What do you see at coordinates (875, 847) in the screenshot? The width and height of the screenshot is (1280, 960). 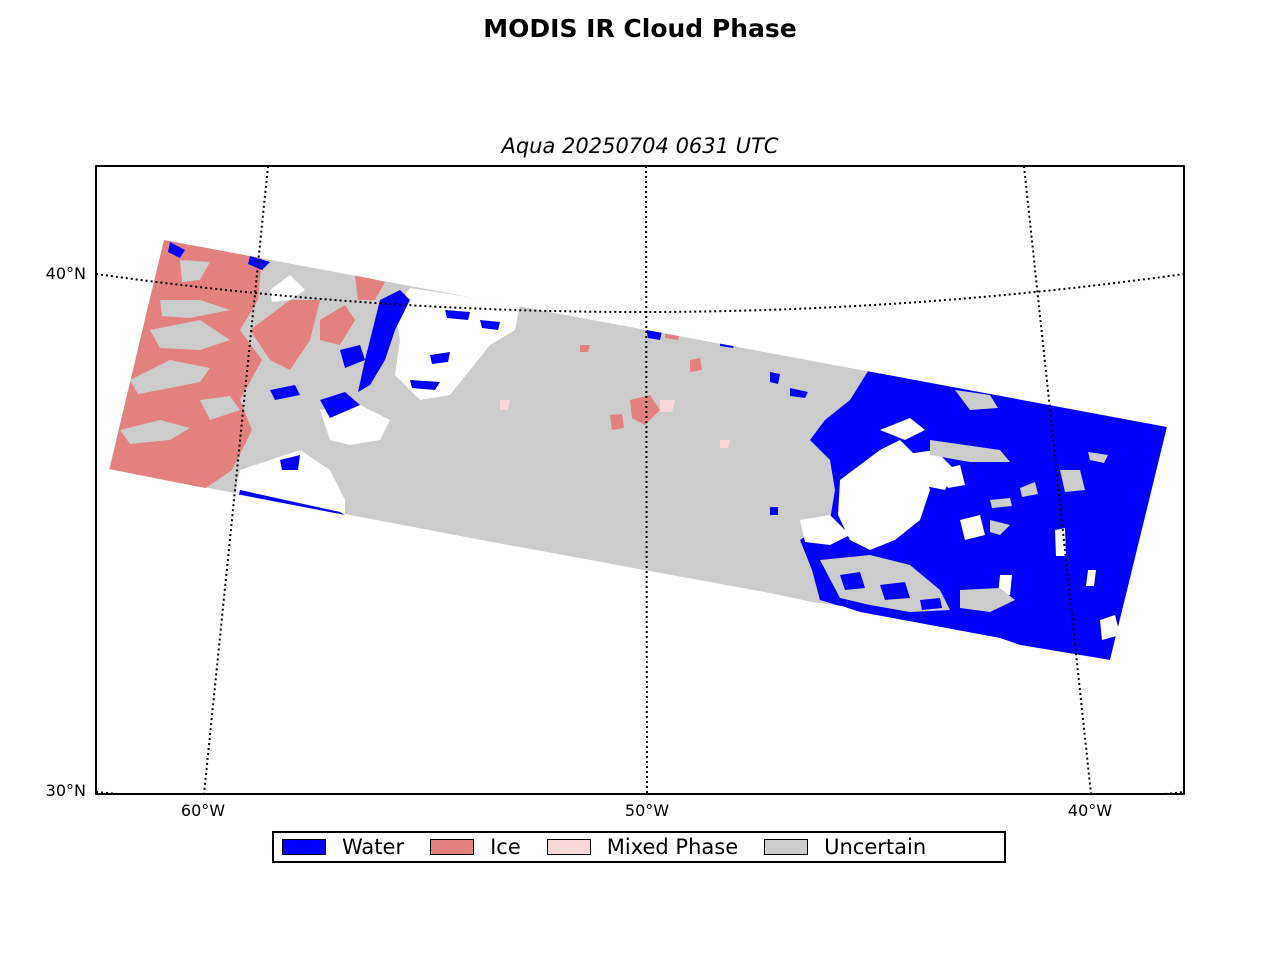 I see `legend-label-uncertain: Uncertain` at bounding box center [875, 847].